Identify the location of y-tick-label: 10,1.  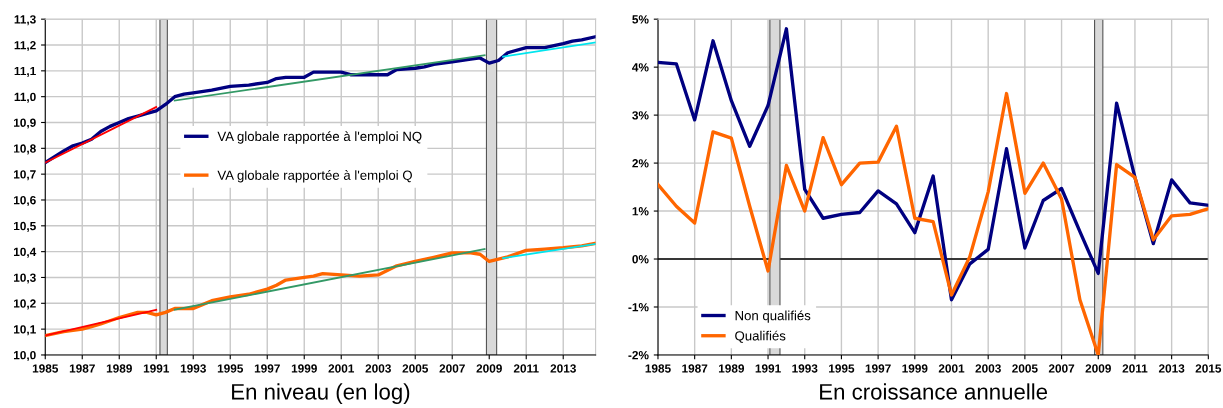
(24, 330).